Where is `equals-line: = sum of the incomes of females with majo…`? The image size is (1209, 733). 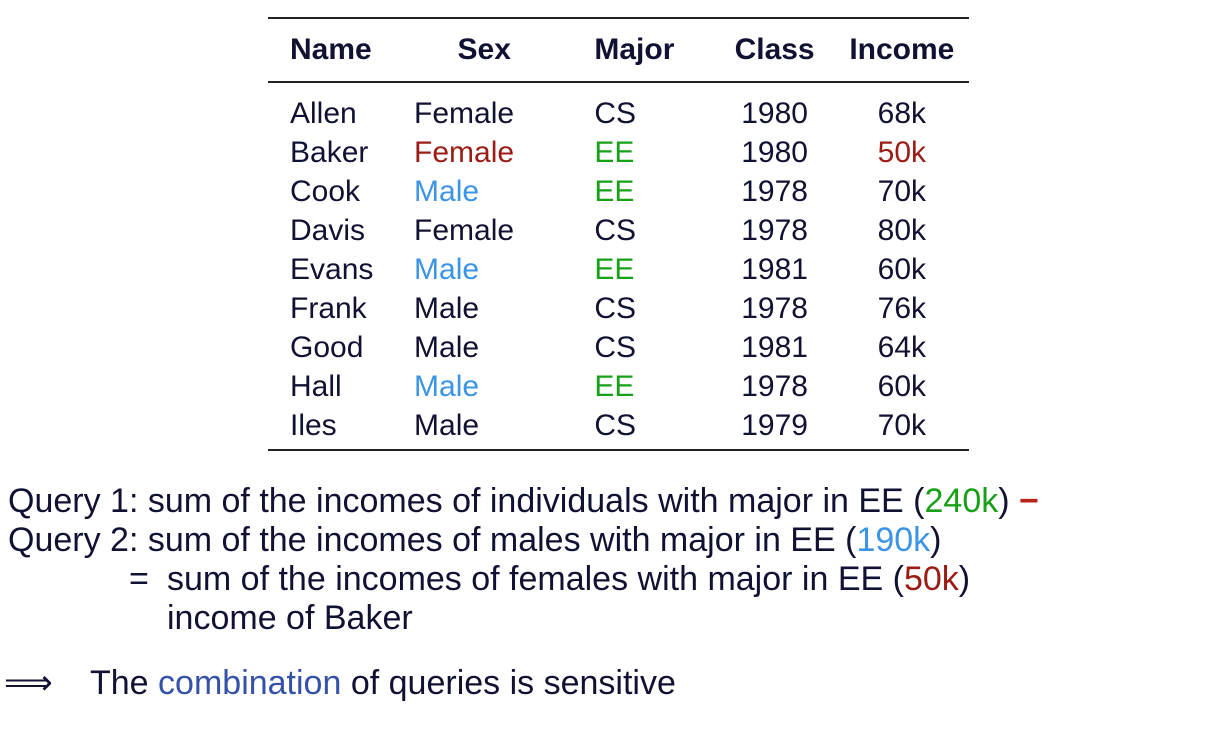
equals-line: = sum of the incomes of females with majo… is located at coordinates (549, 579).